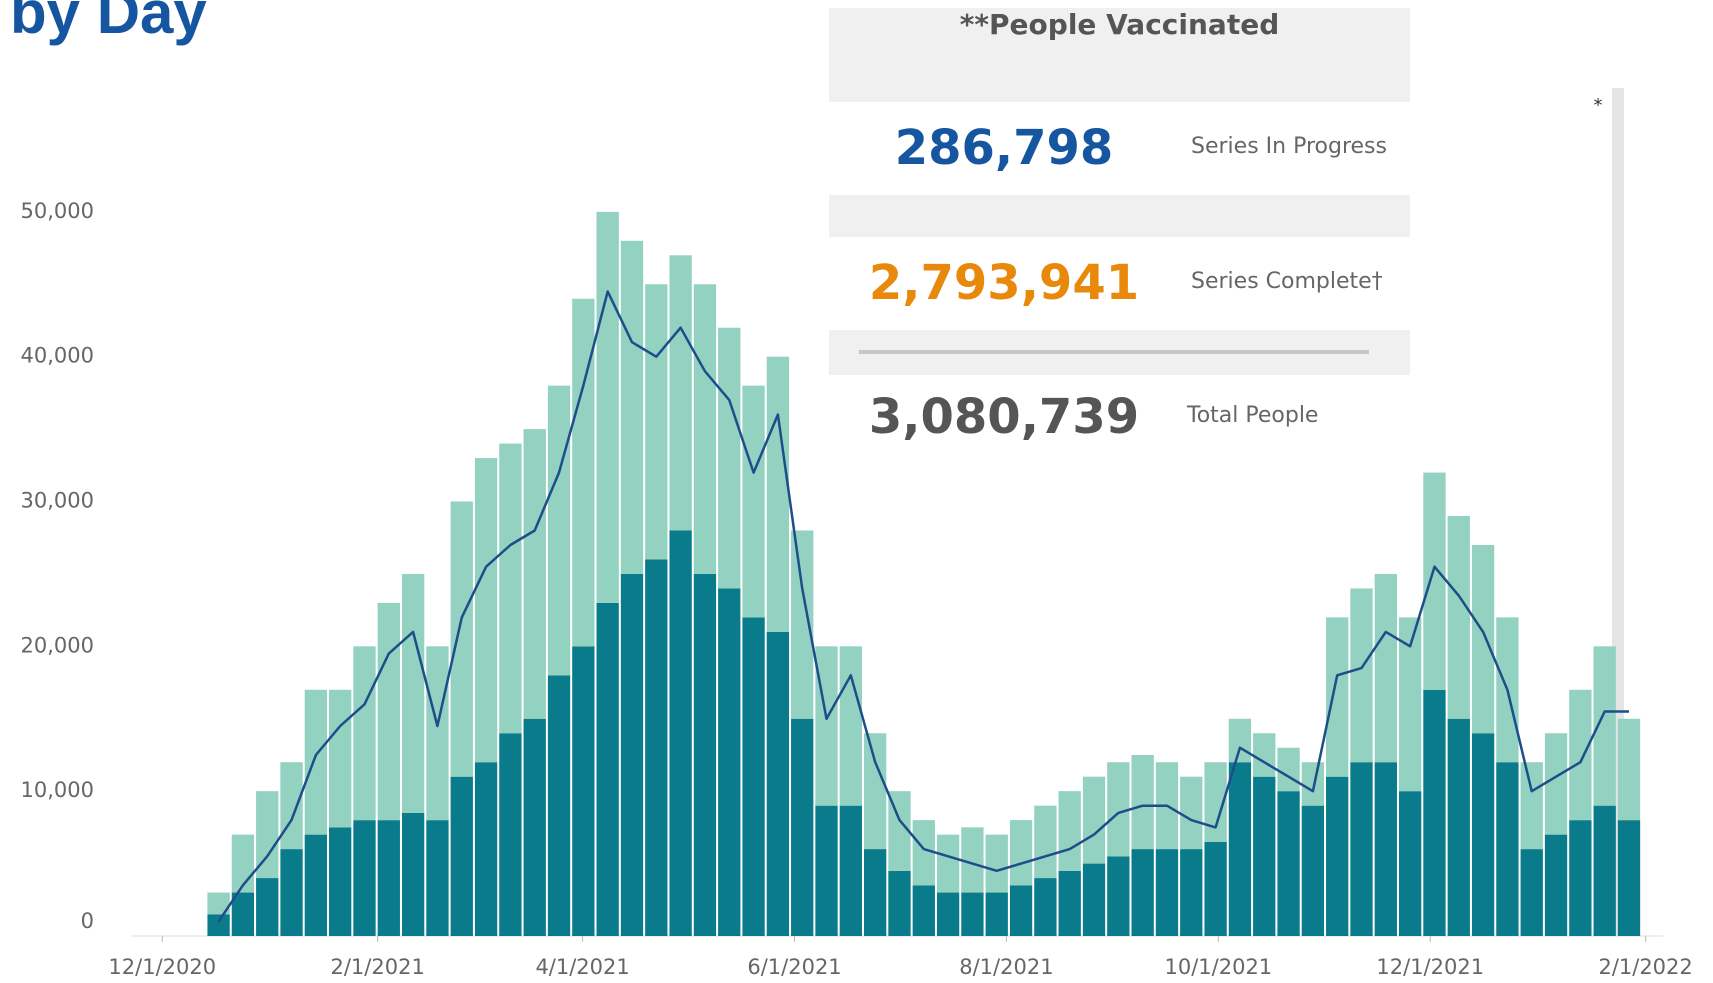 This screenshot has height=983, width=1713. What do you see at coordinates (1218, 967) in the screenshot?
I see `x-tick-label: 10/1/2021` at bounding box center [1218, 967].